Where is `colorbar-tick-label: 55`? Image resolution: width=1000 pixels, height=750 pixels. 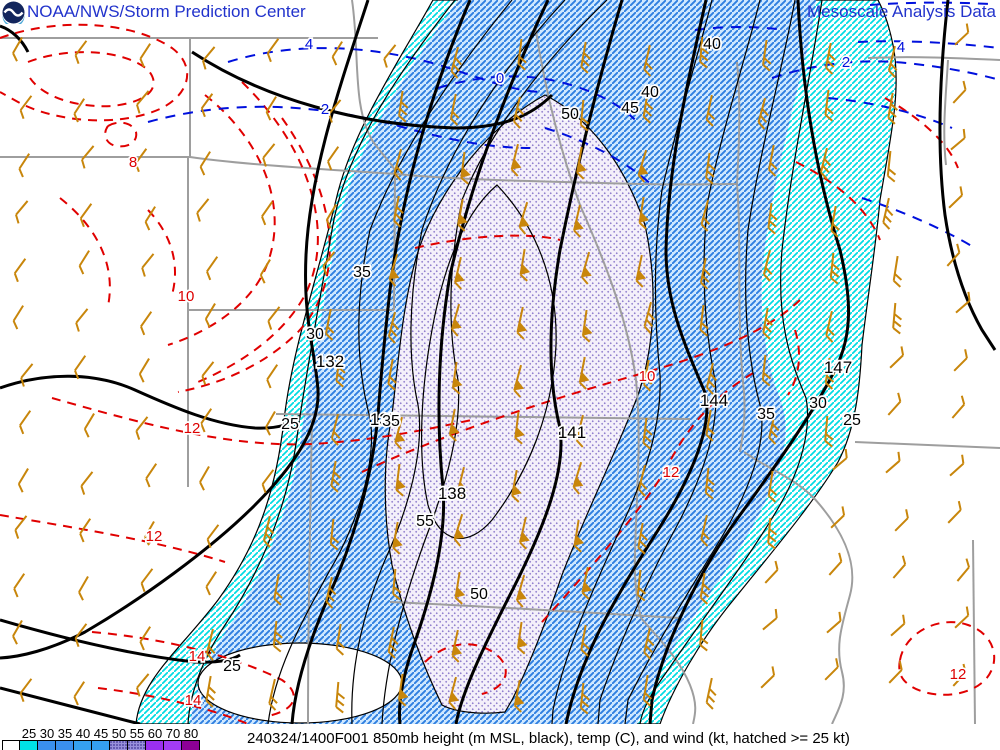
colorbar-tick-label: 55 is located at coordinates (137, 733).